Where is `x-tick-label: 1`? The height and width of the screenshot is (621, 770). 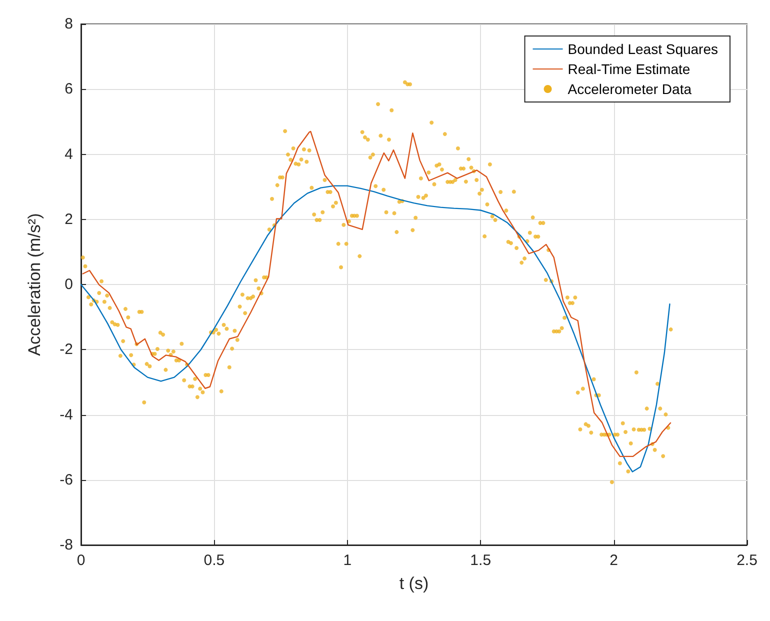 x-tick-label: 1 is located at coordinates (347, 560).